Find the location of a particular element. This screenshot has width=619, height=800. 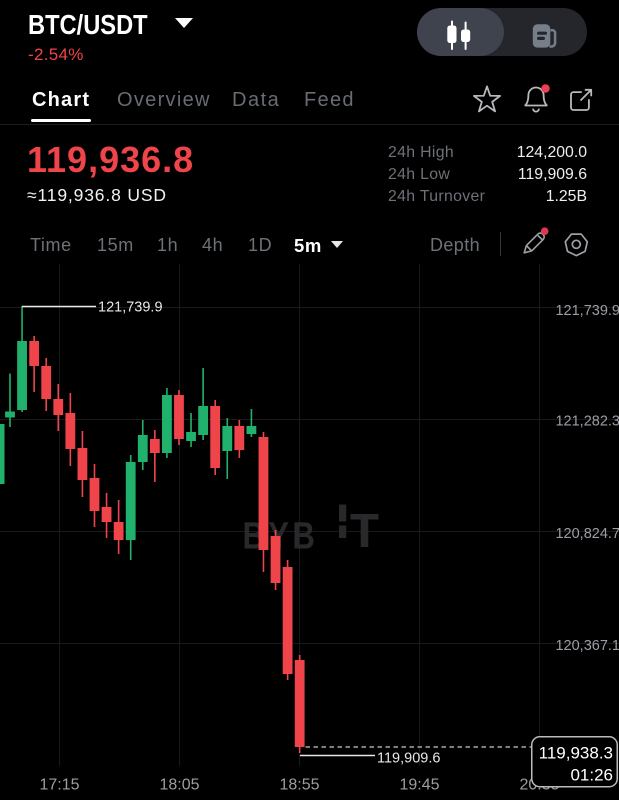

svg-text: 119,909.6 is located at coordinates (408, 759).